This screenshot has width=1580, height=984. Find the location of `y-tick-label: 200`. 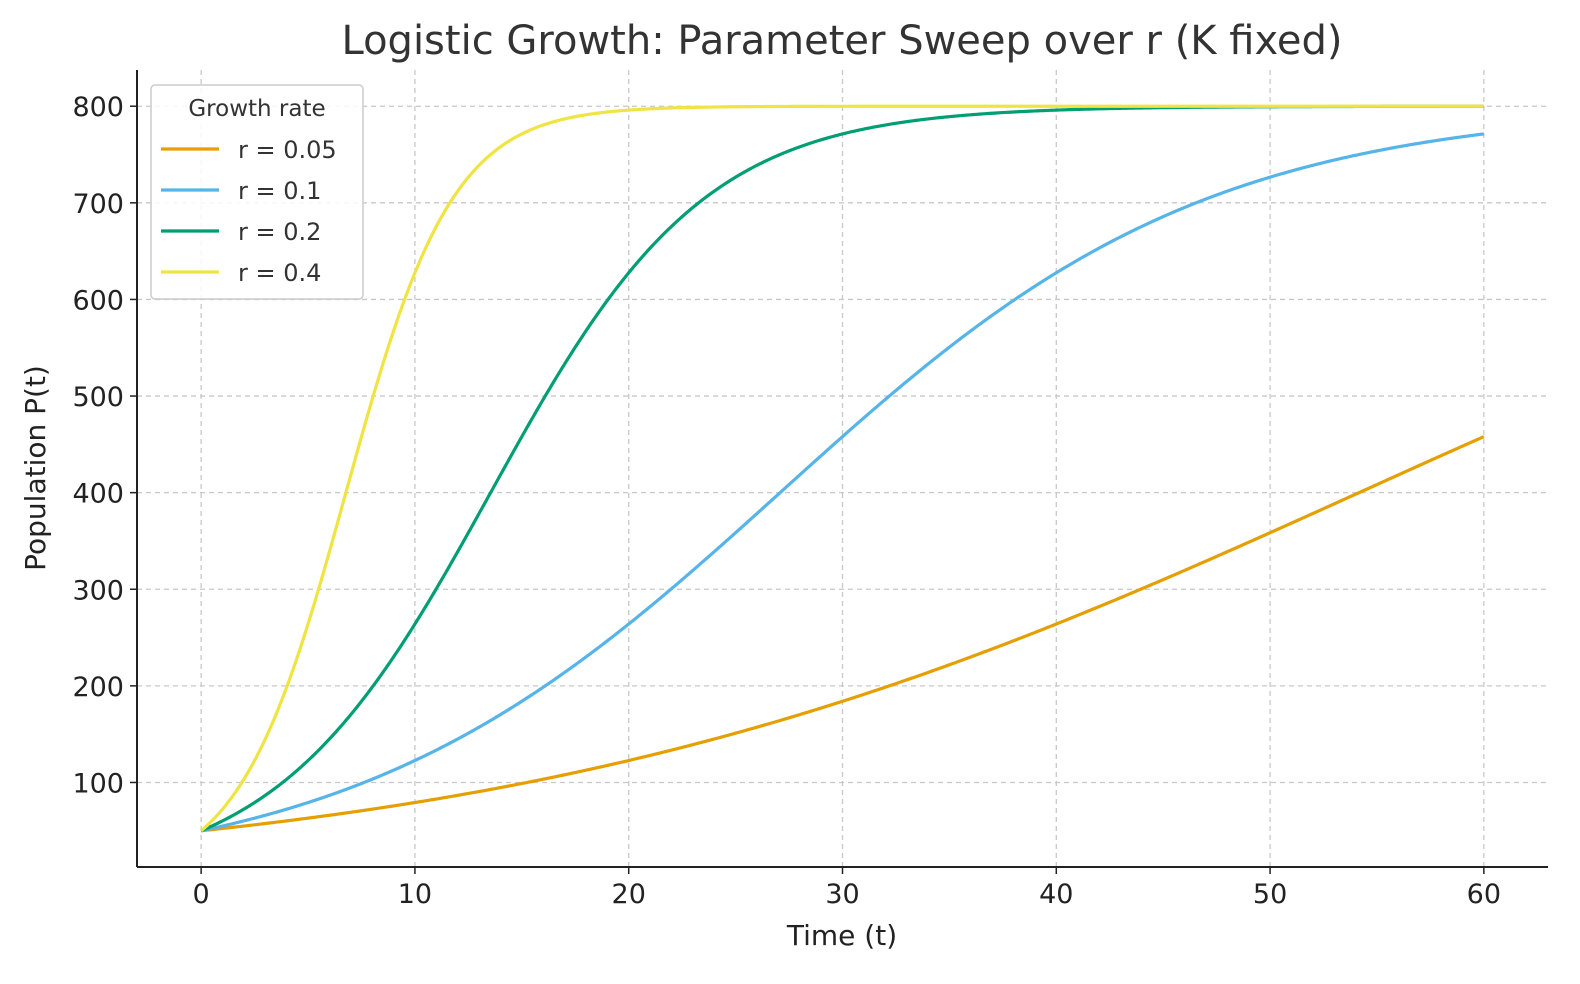

y-tick-label: 200 is located at coordinates (98, 687).